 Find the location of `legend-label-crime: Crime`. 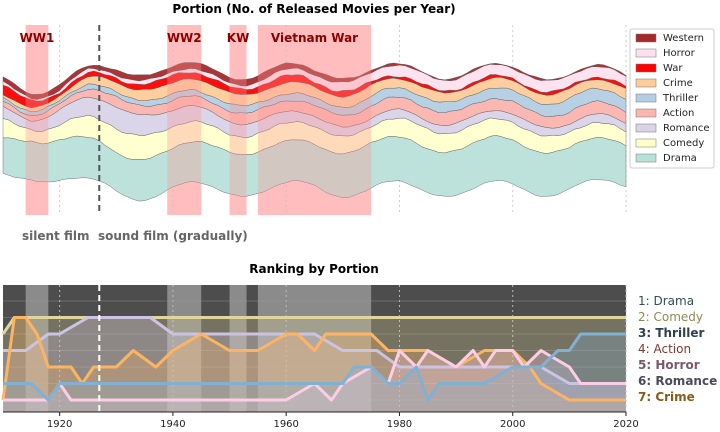

legend-label-crime: Crime is located at coordinates (678, 83).